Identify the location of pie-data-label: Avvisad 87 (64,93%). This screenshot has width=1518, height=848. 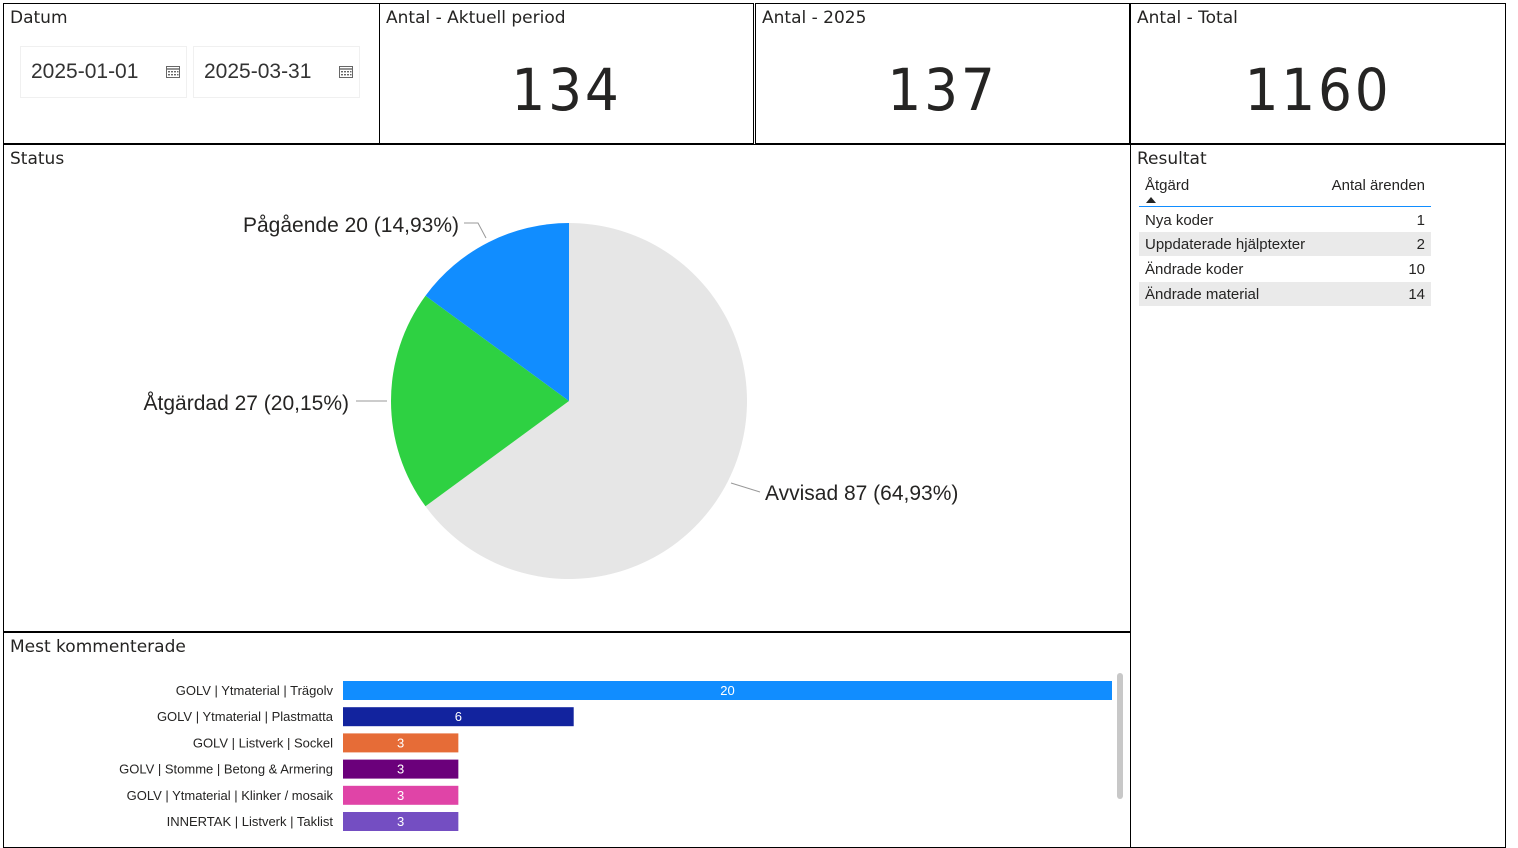
(861, 493).